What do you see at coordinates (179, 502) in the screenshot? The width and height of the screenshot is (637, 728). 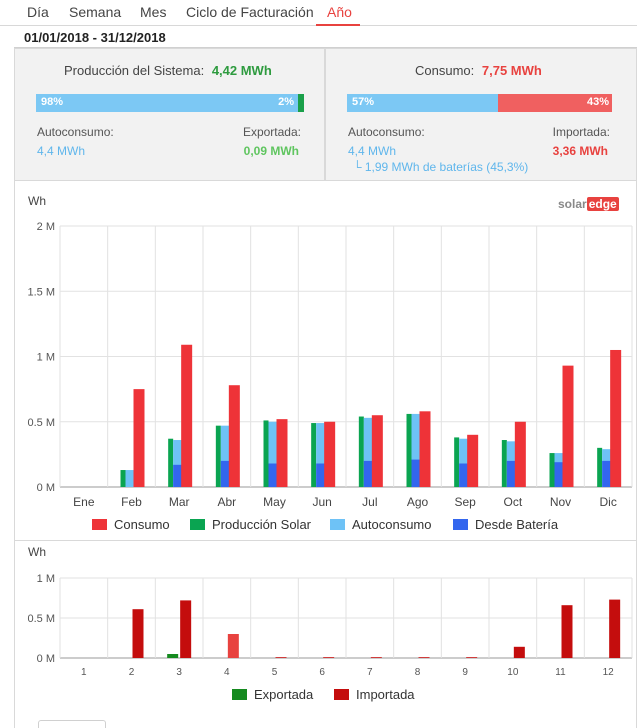 I see `x-tick-label: Mar` at bounding box center [179, 502].